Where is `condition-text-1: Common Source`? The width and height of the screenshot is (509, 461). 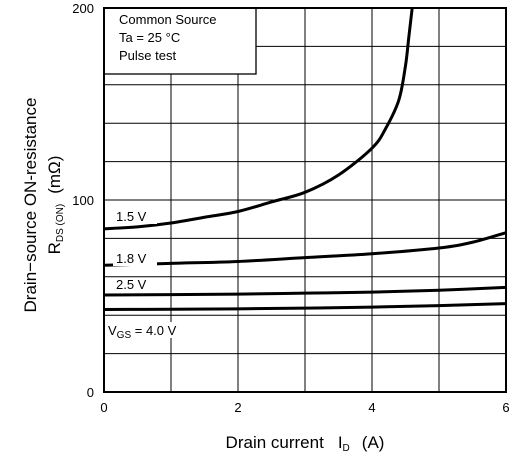
condition-text-1: Common Source is located at coordinates (168, 19).